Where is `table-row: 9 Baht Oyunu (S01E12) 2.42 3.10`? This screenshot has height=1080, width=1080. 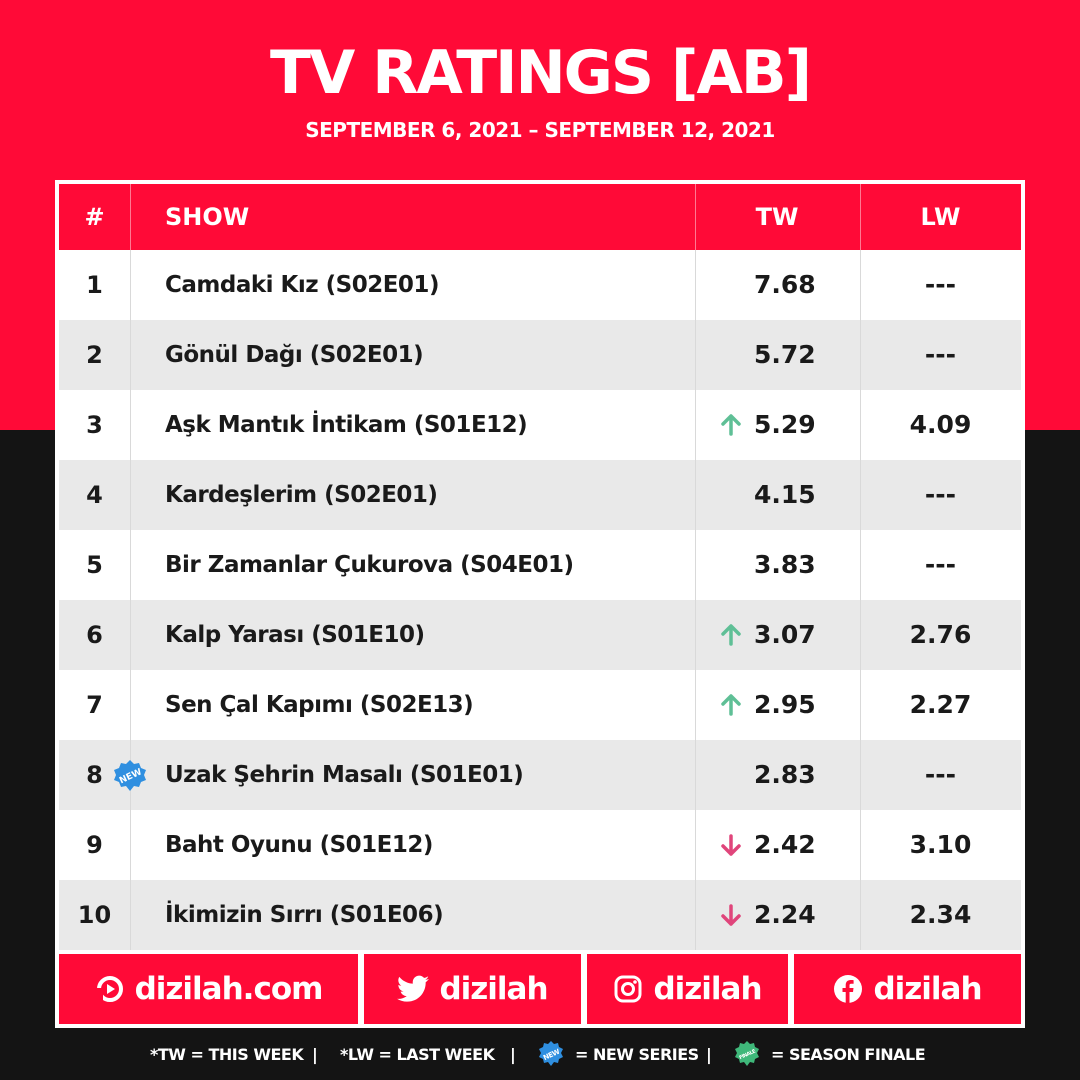
table-row: 9 Baht Oyunu (S01E12) 2.42 3.10 is located at coordinates (540, 845).